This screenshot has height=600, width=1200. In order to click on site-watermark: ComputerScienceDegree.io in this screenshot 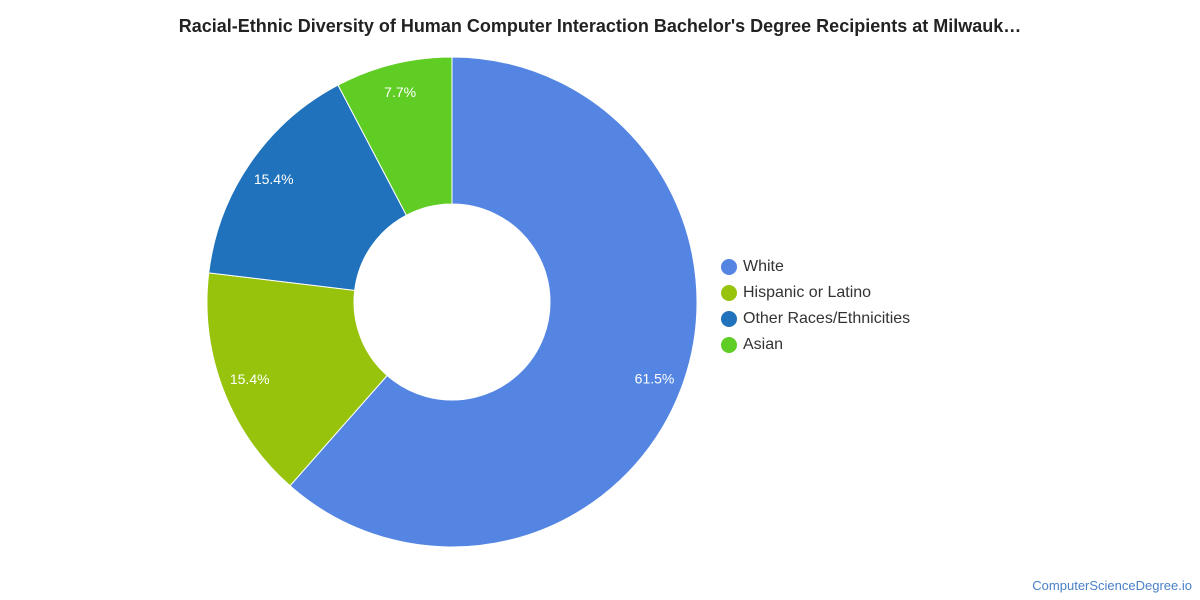, I will do `click(1112, 585)`.